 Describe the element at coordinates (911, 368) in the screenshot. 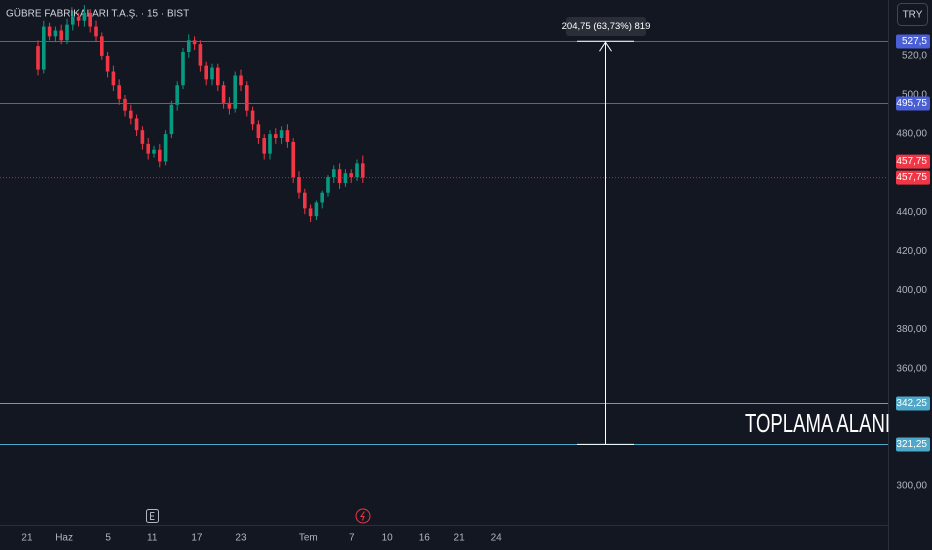

I see `y-tick-label: 360,00` at that location.